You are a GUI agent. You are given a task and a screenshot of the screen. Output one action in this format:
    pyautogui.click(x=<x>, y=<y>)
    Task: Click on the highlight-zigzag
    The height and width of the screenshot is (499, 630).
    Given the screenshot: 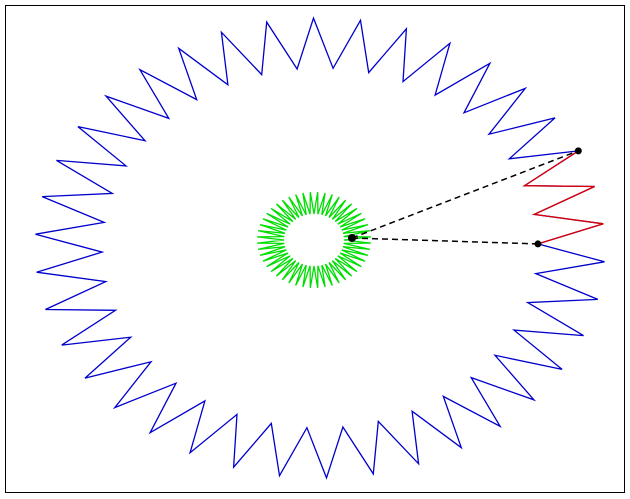 What is the action you would take?
    pyautogui.click(x=563, y=197)
    